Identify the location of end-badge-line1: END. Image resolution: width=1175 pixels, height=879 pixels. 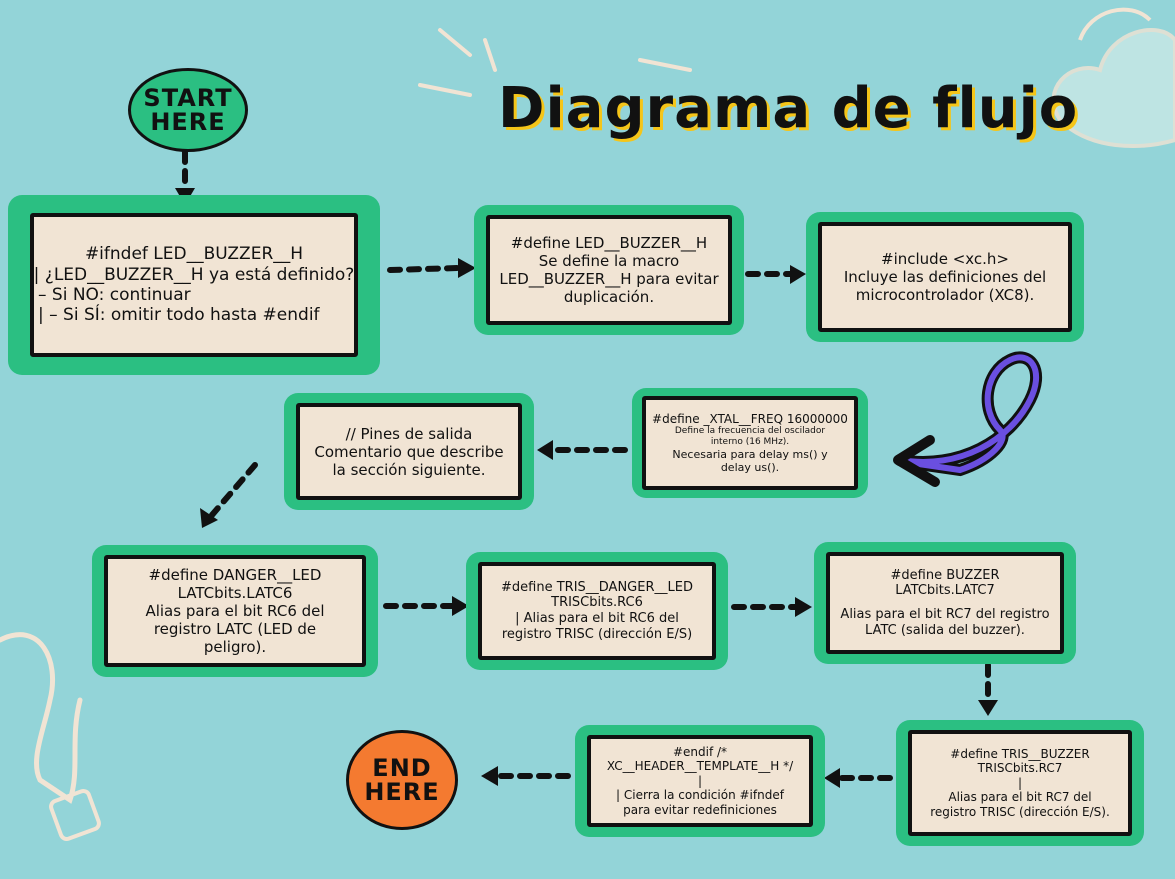
(402, 768).